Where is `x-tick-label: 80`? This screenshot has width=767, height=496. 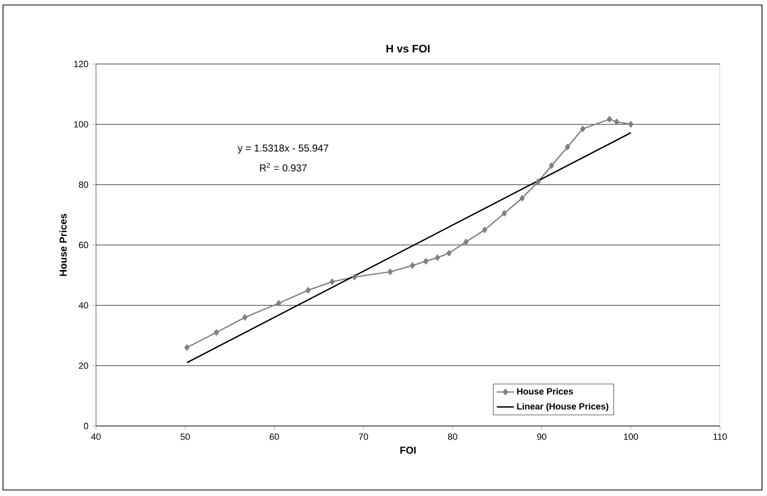 x-tick-label: 80 is located at coordinates (453, 437).